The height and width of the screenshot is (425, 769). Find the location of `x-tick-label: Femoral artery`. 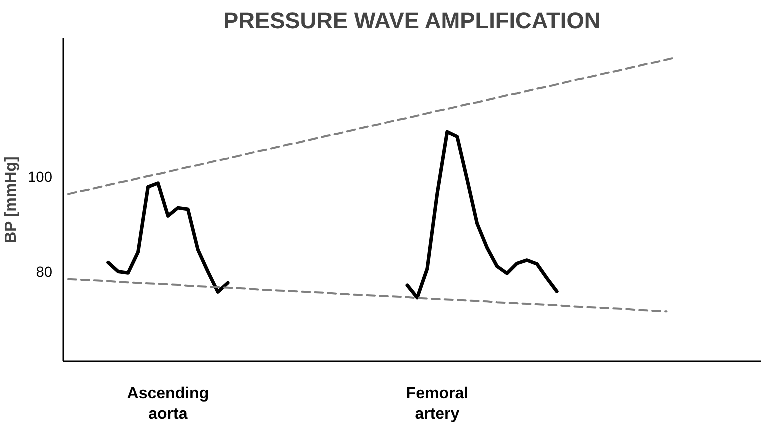

x-tick-label: Femoral artery is located at coordinates (437, 404).